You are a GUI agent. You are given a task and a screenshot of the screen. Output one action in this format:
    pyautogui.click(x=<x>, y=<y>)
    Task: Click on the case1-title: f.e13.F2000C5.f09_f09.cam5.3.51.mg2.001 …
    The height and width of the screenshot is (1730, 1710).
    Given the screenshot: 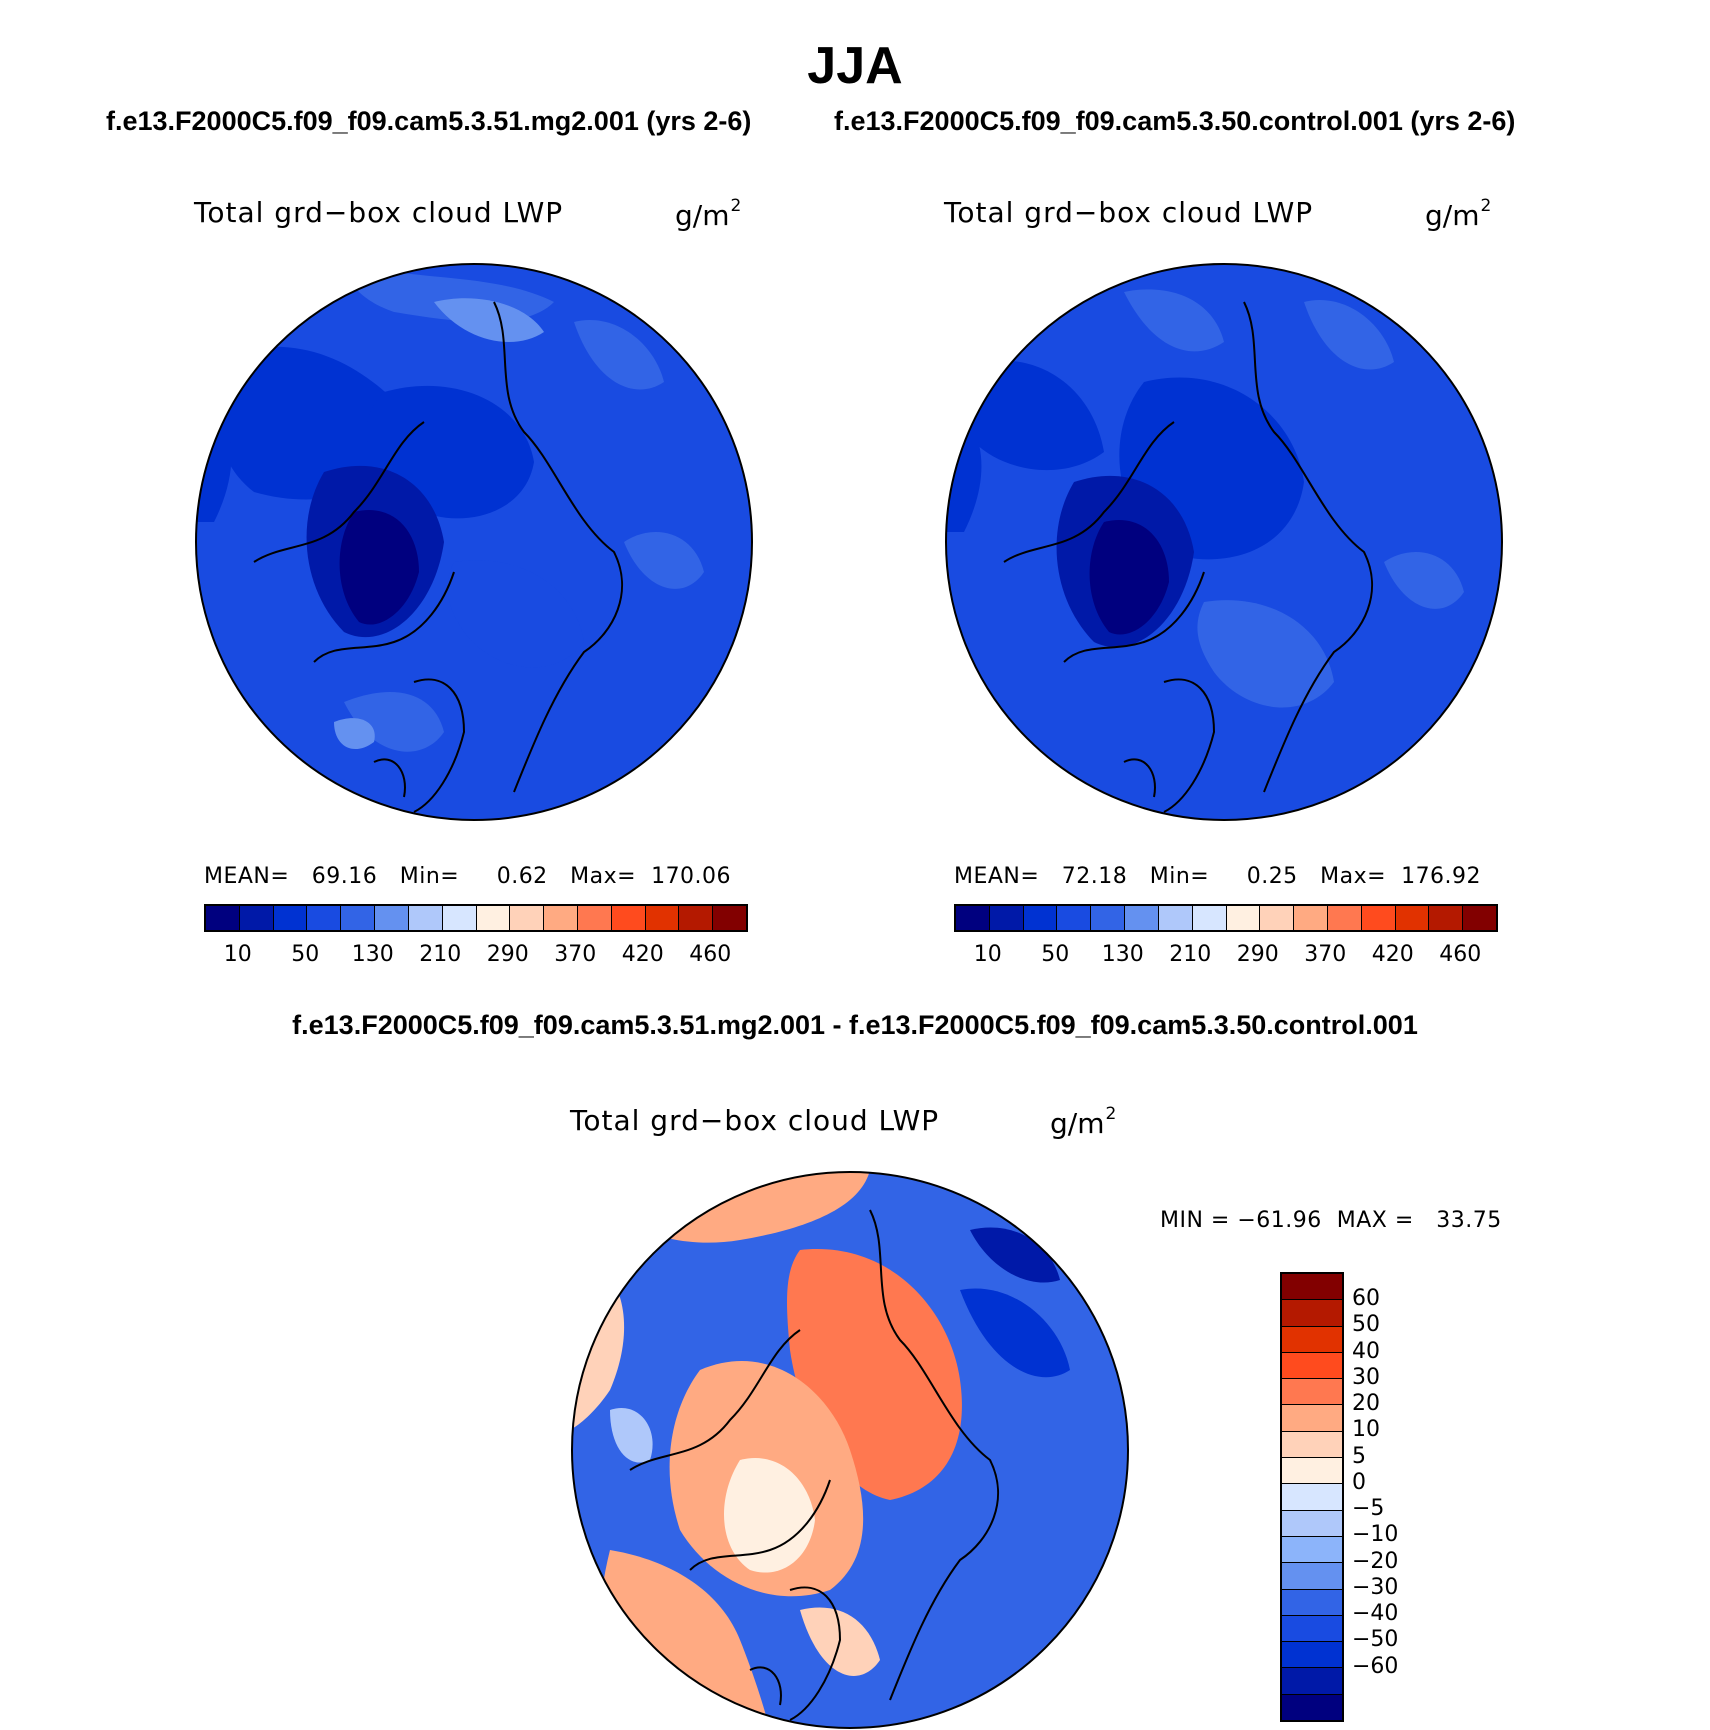 What is the action you would take?
    pyautogui.click(x=429, y=121)
    